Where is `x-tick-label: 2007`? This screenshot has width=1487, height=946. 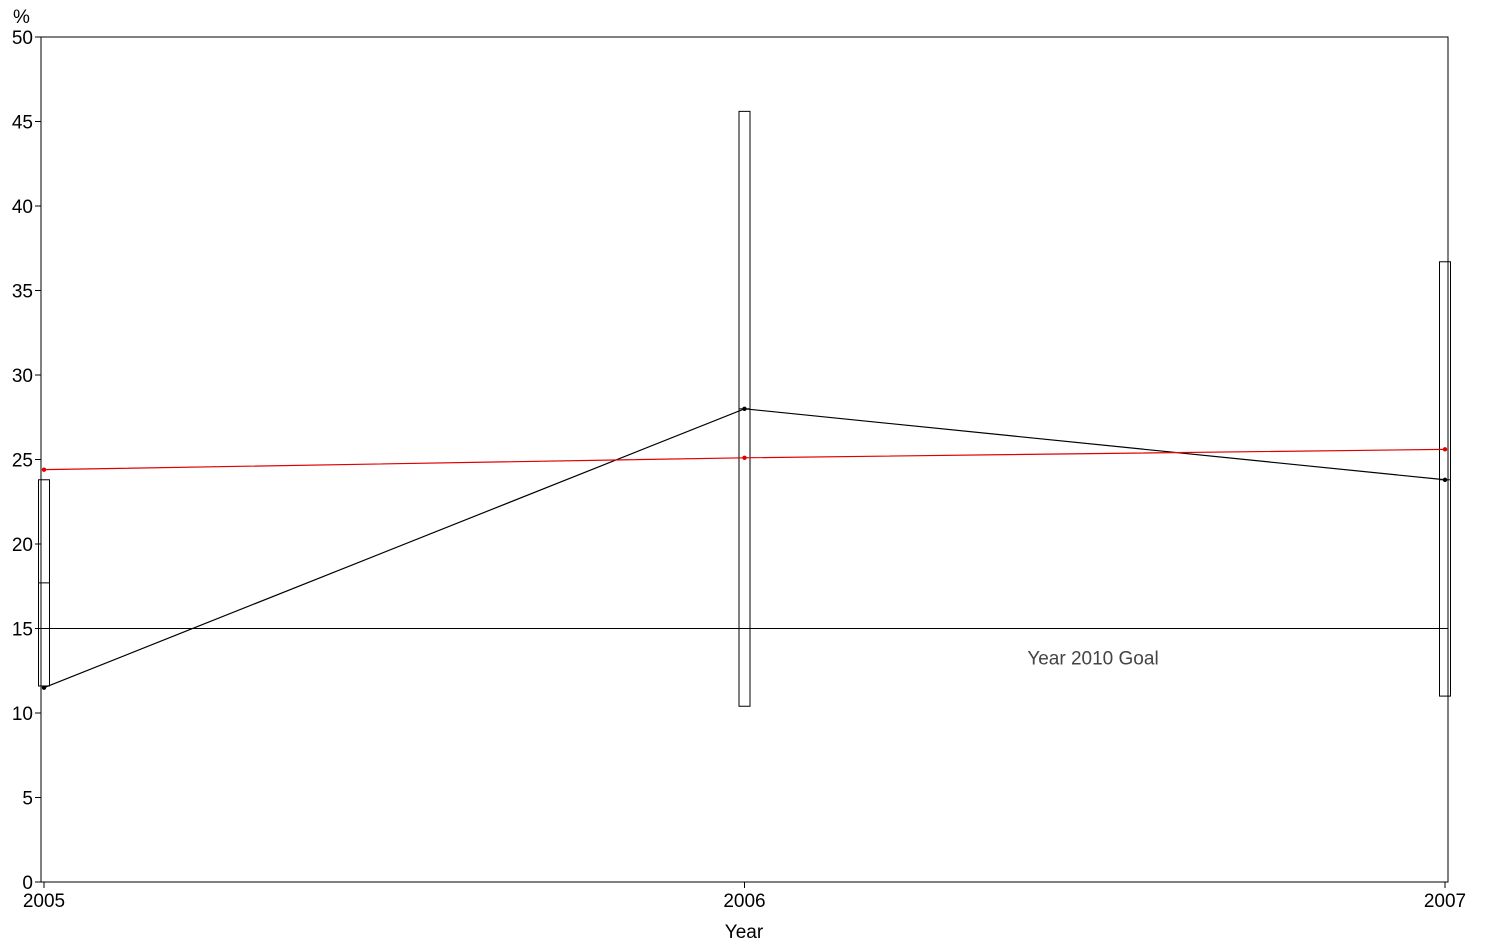
x-tick-label: 2007 is located at coordinates (1445, 901).